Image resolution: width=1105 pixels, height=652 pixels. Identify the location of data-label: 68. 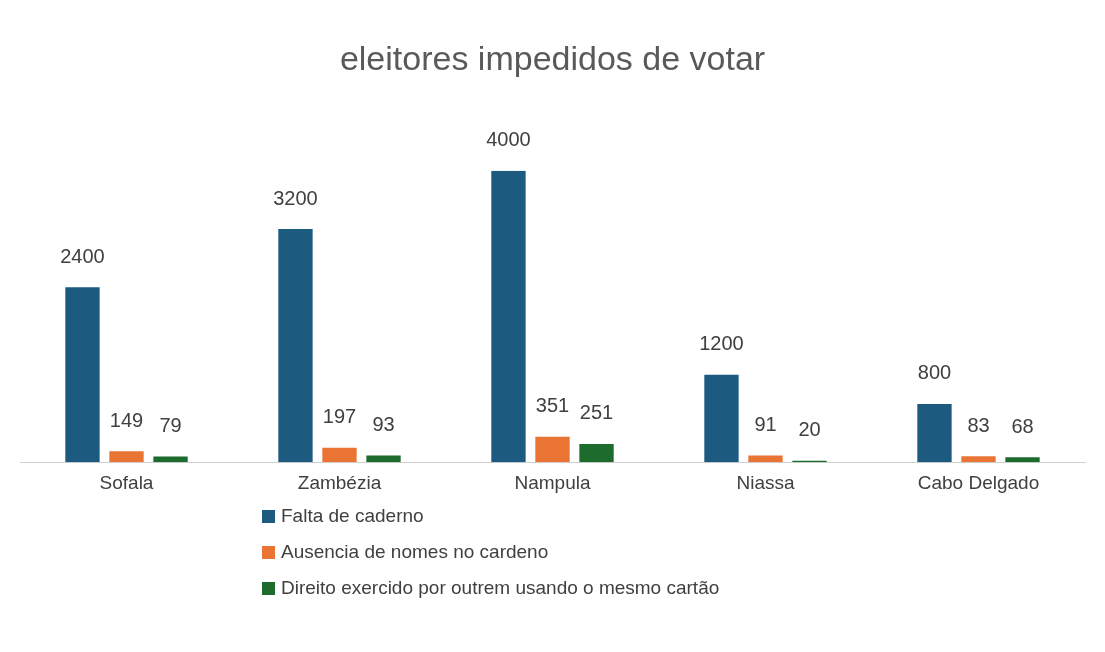
(1022, 425).